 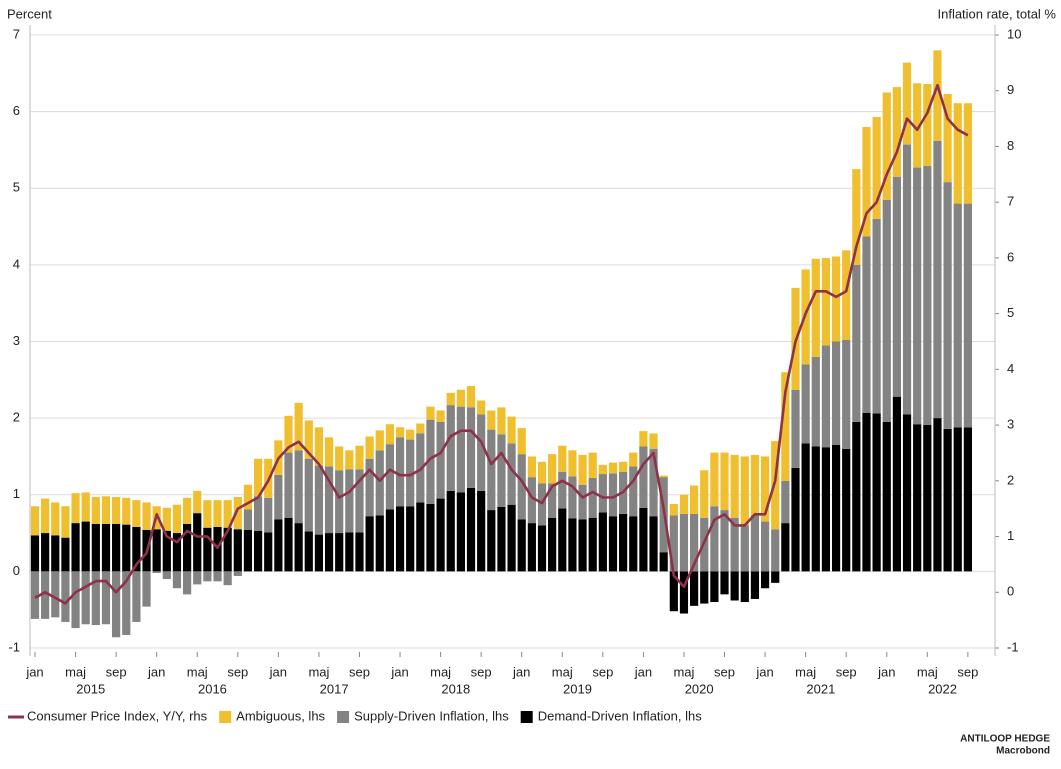 What do you see at coordinates (16, 110) in the screenshot?
I see `y-tick-label: 6` at bounding box center [16, 110].